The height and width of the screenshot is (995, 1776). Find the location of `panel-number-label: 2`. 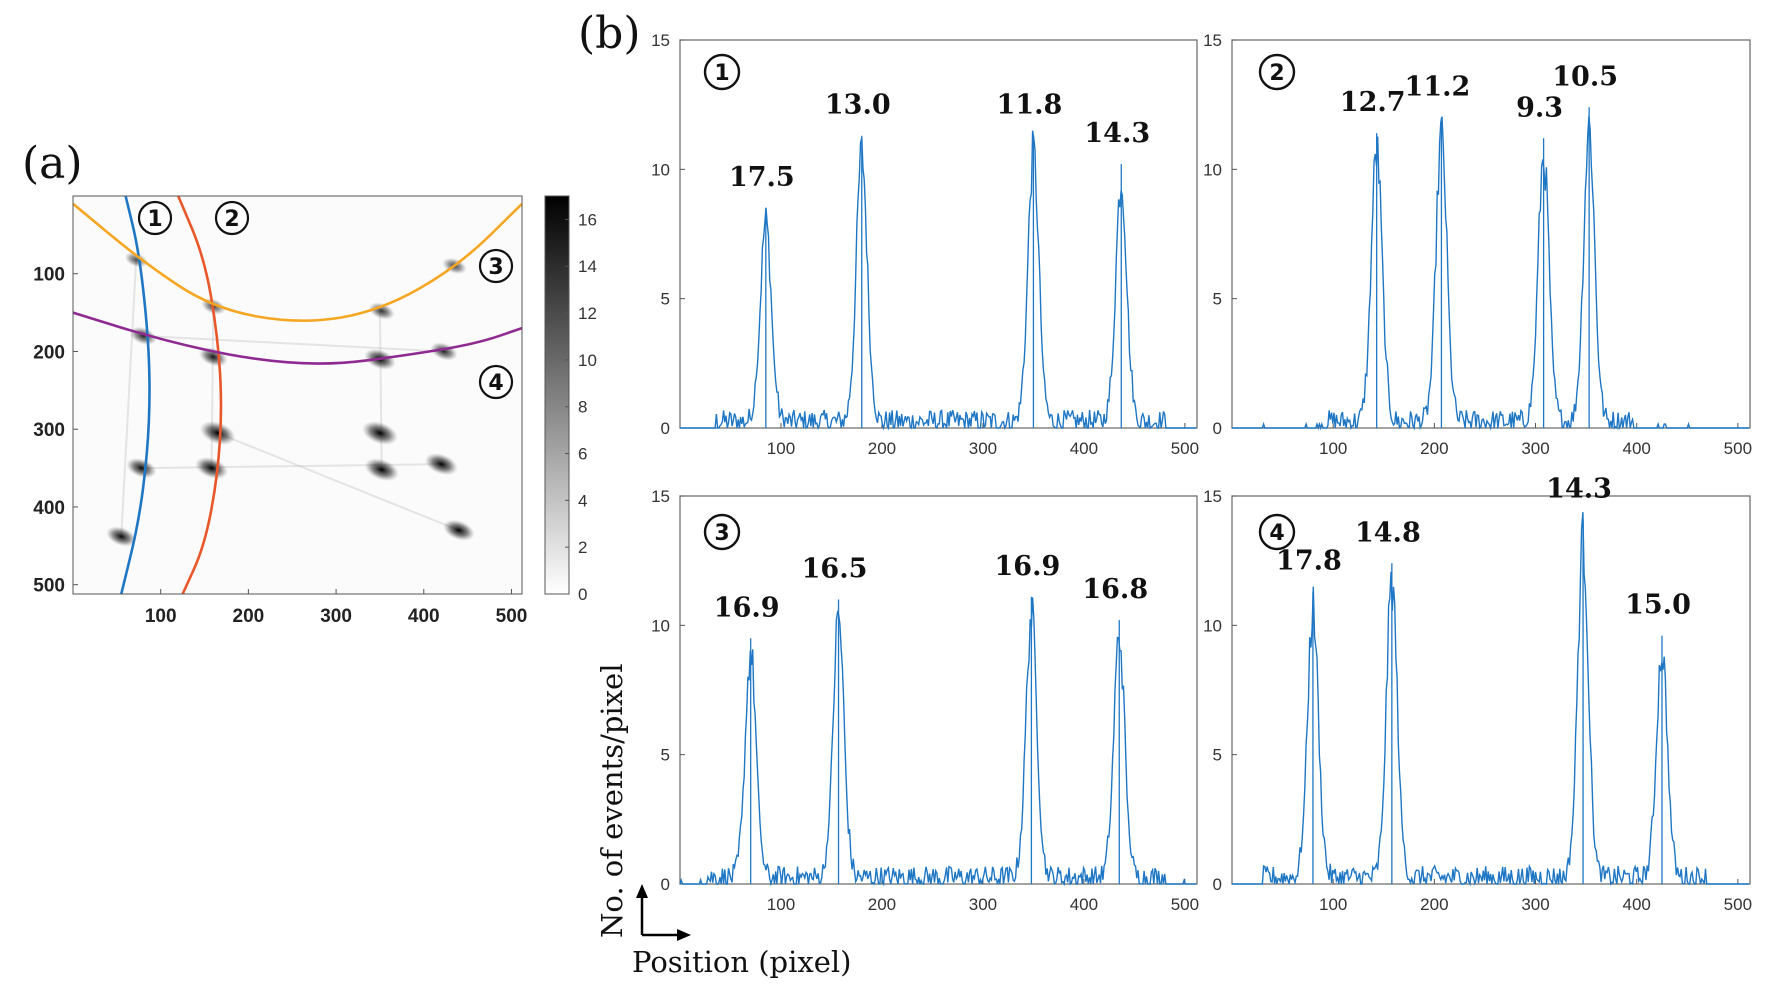

panel-number-label: 2 is located at coordinates (1276, 73).